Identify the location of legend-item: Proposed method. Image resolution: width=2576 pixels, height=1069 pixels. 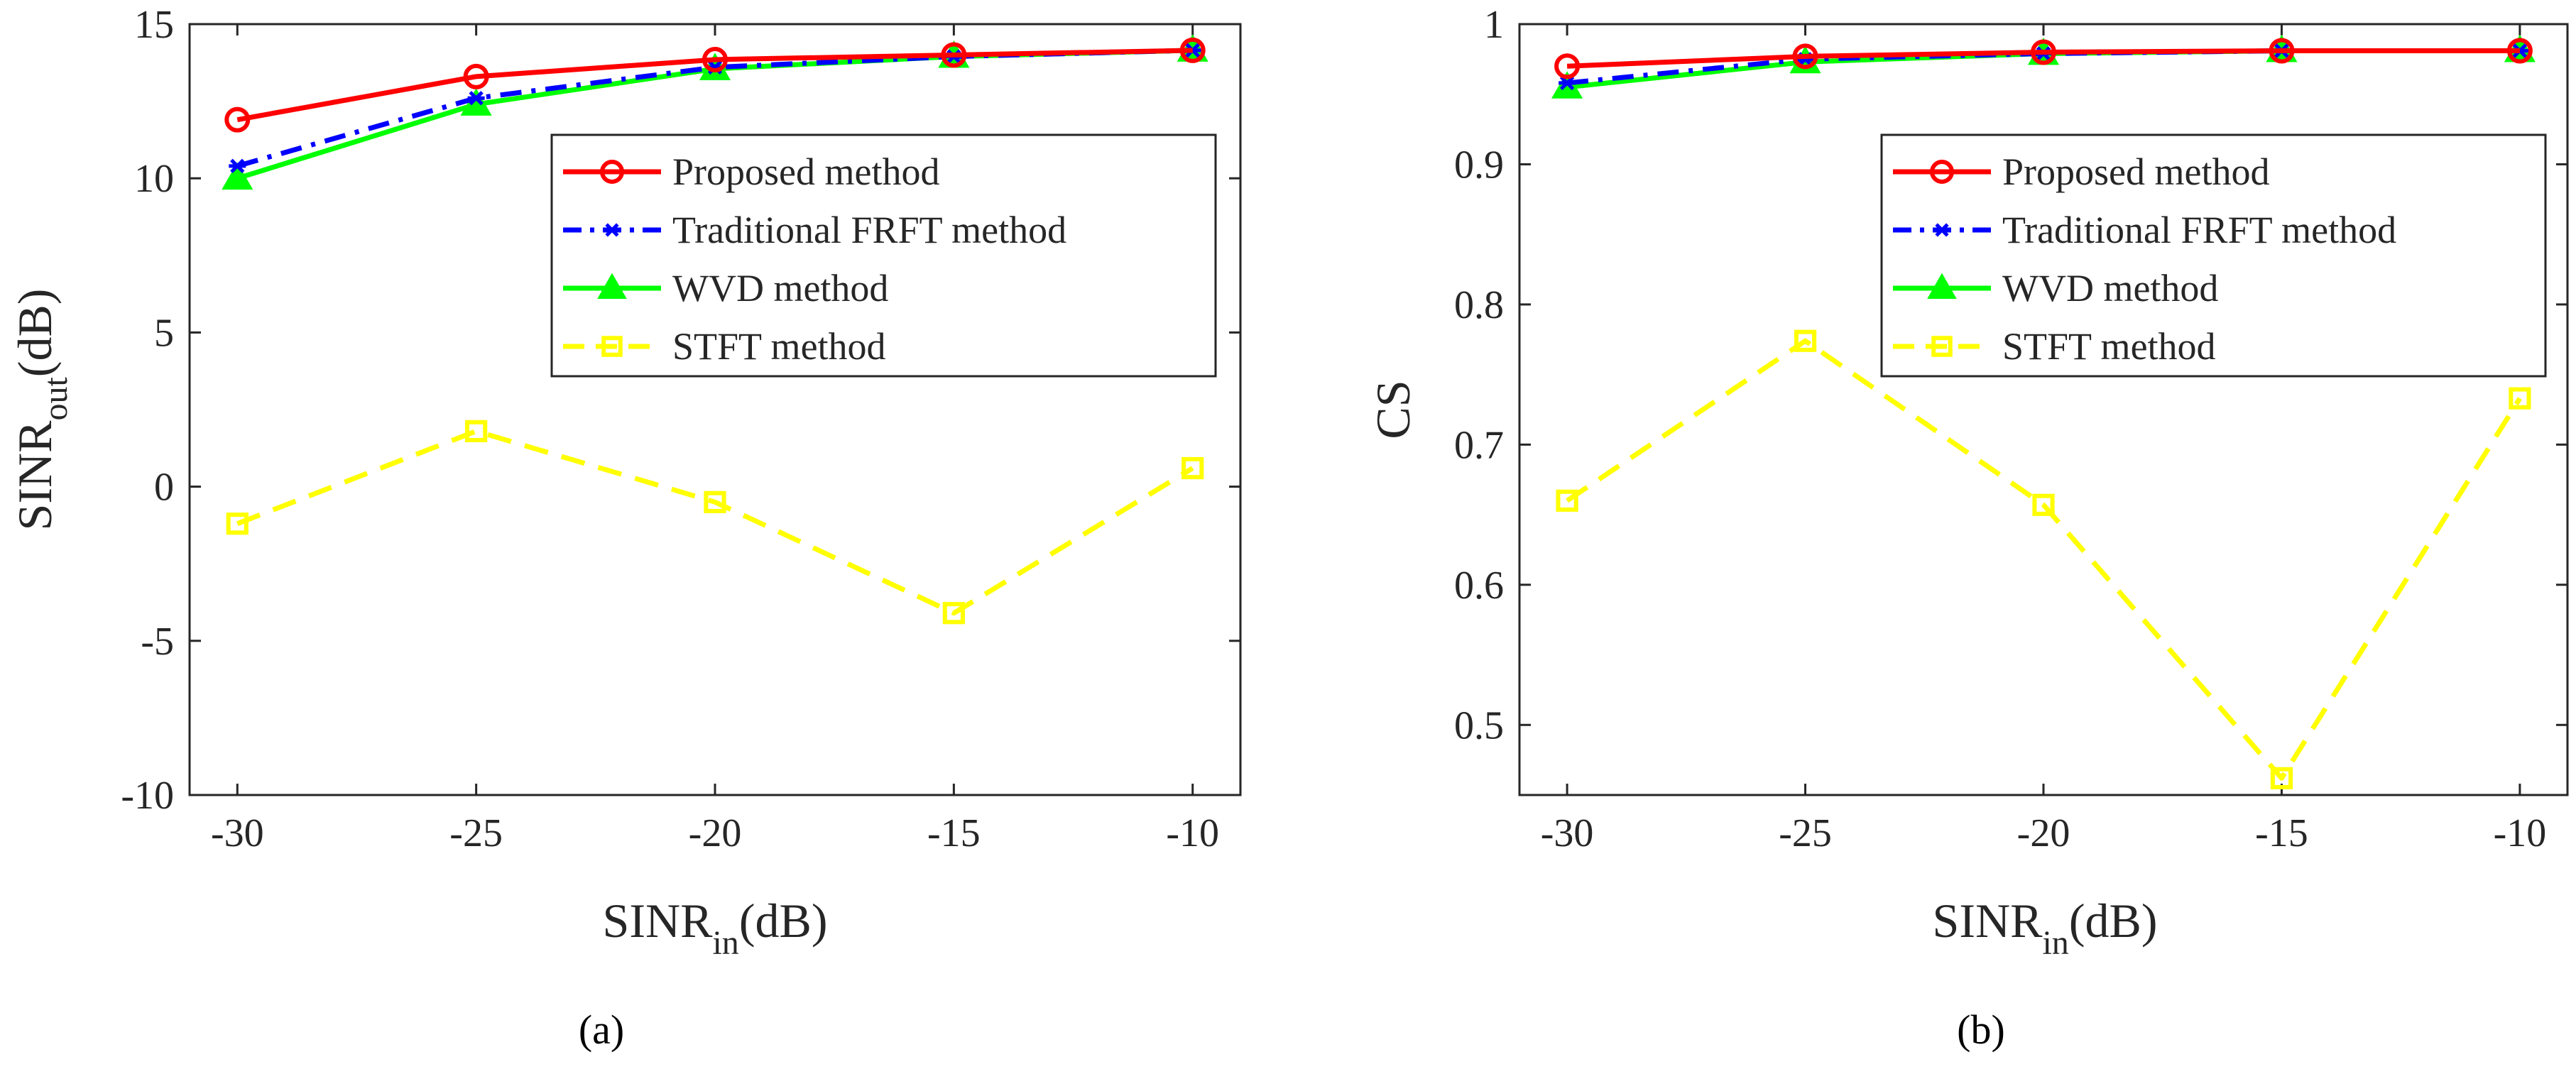
(2081, 171).